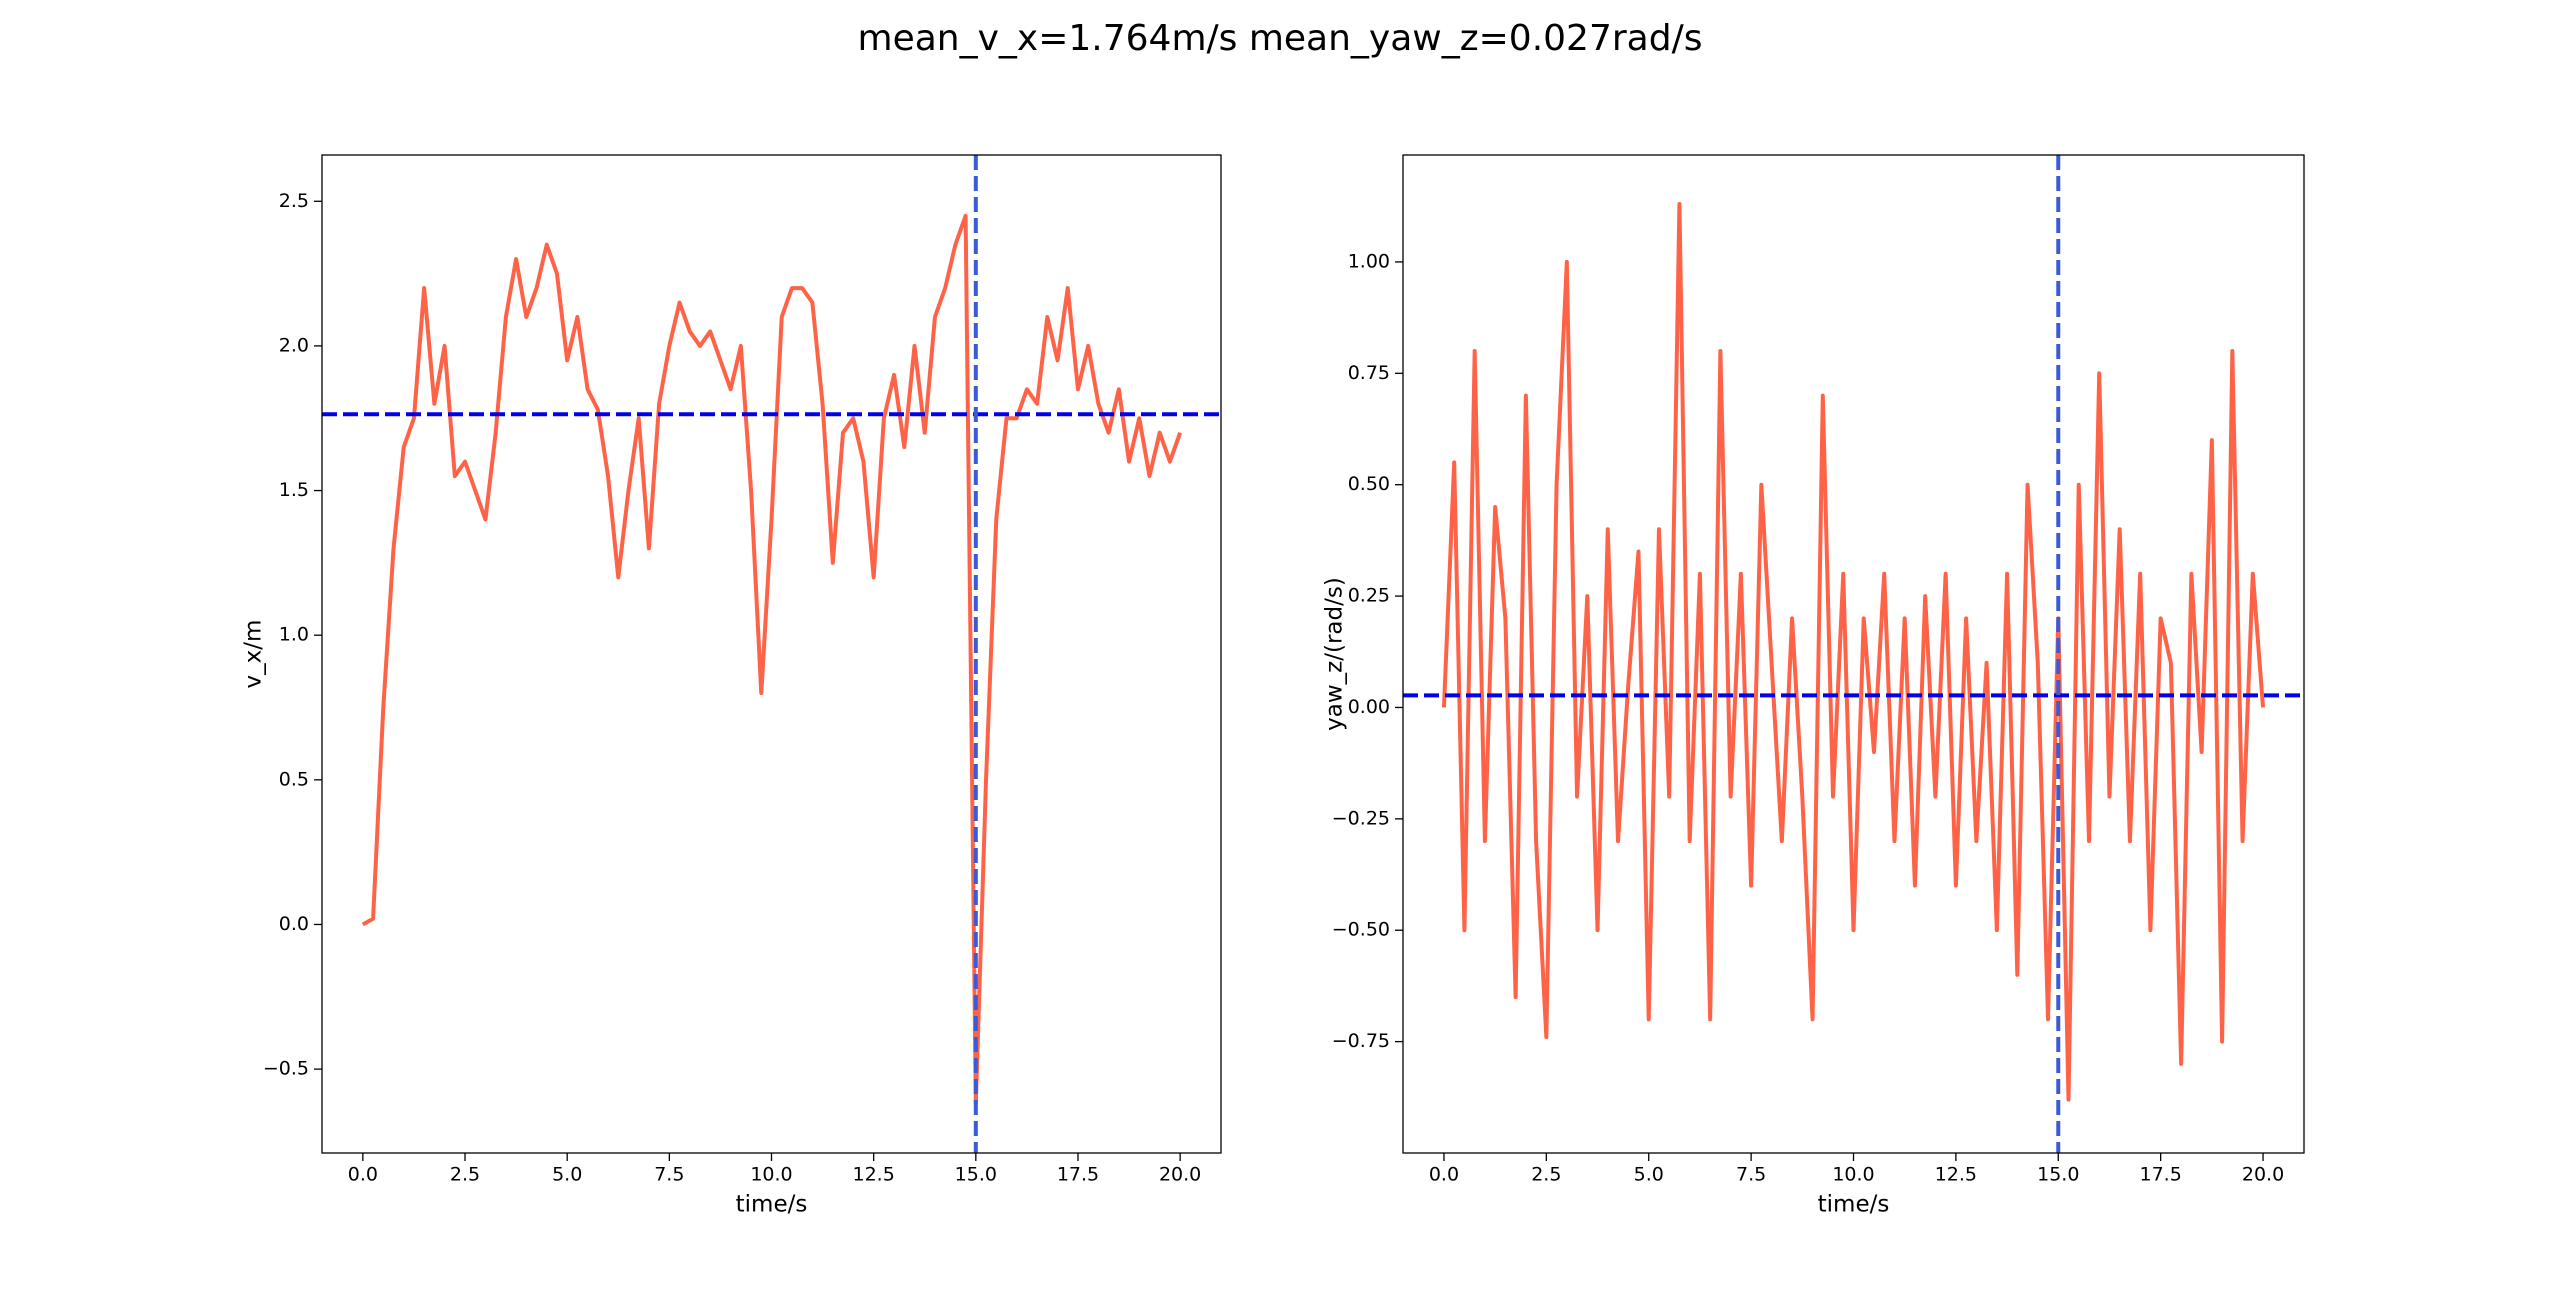  I want to click on y-tick-label: −0.25, so click(1361, 818).